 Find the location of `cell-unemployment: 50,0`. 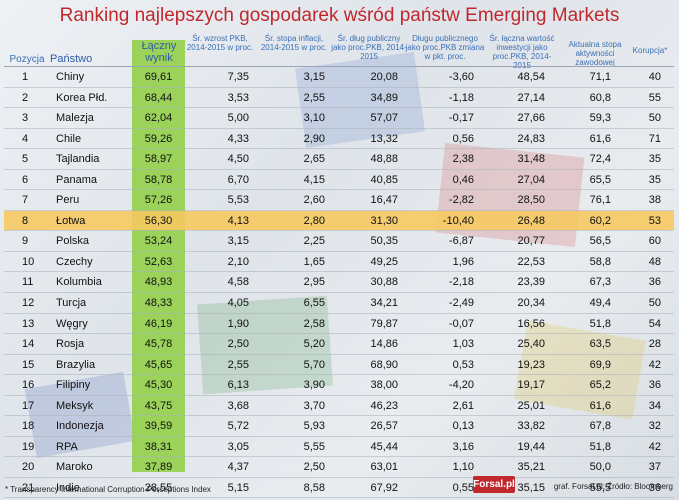

cell-unemployment: 50,0 is located at coordinates (600, 467).